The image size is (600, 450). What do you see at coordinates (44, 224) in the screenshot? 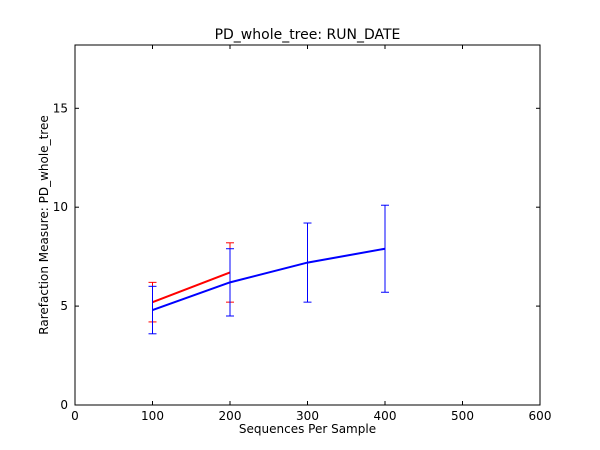
I see `y-axis-label: Rarefaction Measure: PD_whole_tree` at bounding box center [44, 224].